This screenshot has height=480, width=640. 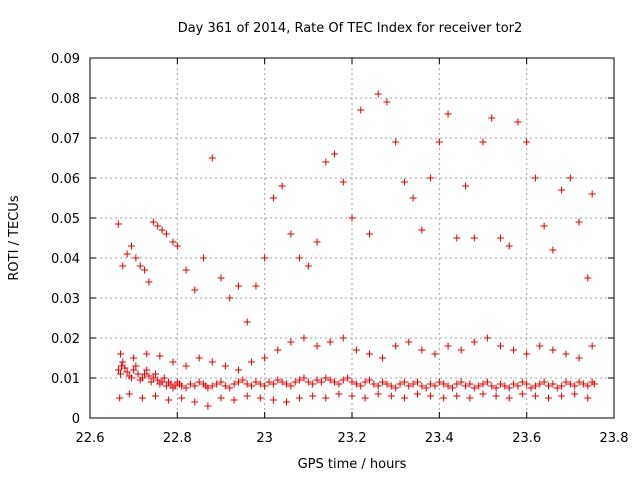 What do you see at coordinates (65, 99) in the screenshot?
I see `y-tick-label: 0.08` at bounding box center [65, 99].